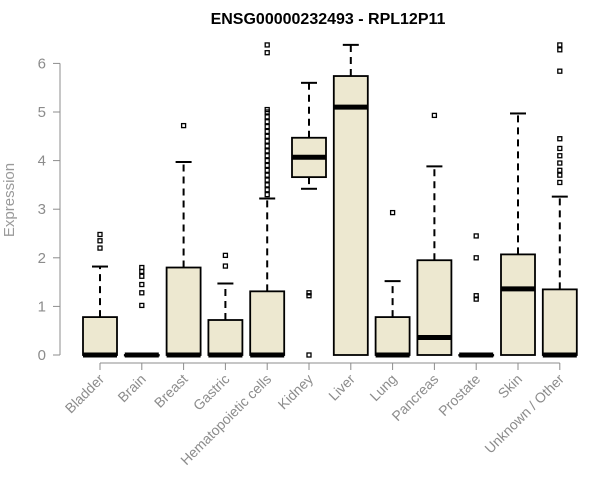 This screenshot has width=600, height=500. What do you see at coordinates (42, 161) in the screenshot?
I see `y-tick-label: 4` at bounding box center [42, 161].